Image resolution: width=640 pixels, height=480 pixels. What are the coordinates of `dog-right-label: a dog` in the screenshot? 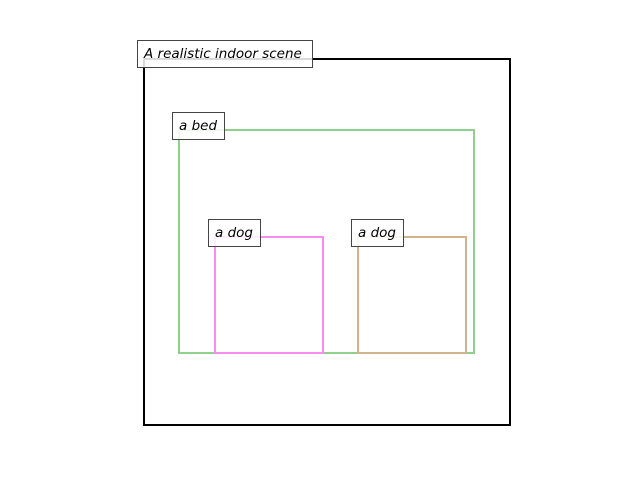 It's located at (377, 233).